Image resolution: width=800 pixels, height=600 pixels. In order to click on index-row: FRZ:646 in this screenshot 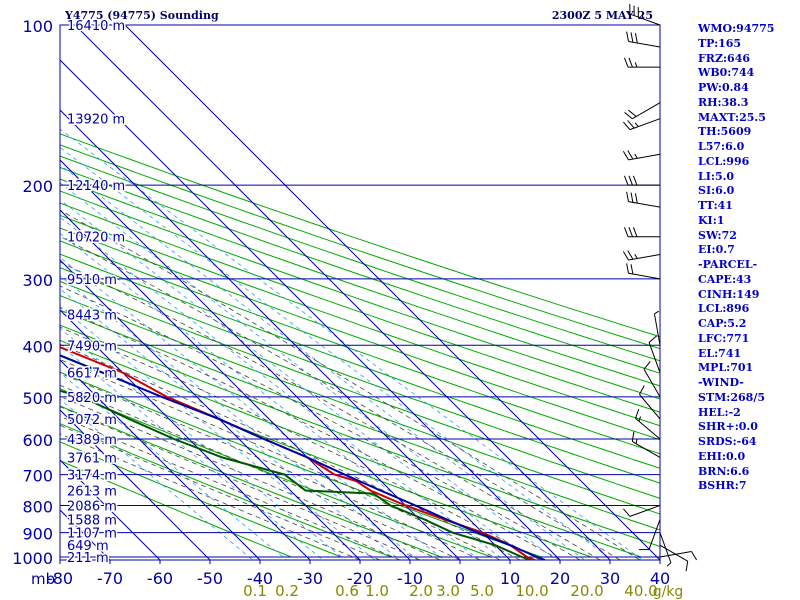, I will do `click(724, 58)`.